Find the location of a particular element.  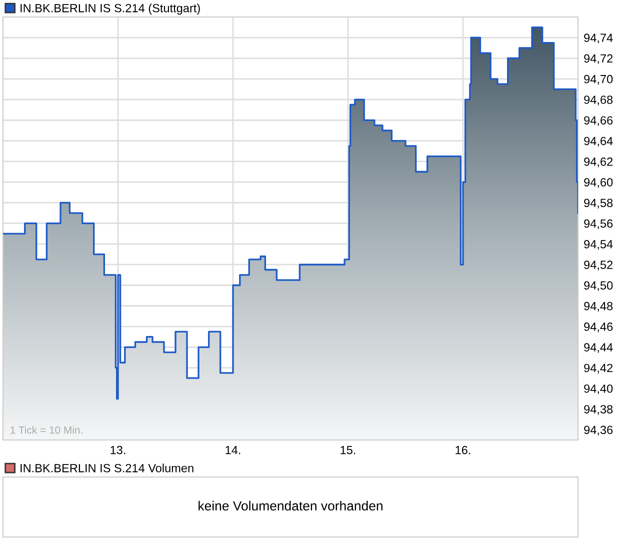

y-tick-label: 94,56 is located at coordinates (598, 224).